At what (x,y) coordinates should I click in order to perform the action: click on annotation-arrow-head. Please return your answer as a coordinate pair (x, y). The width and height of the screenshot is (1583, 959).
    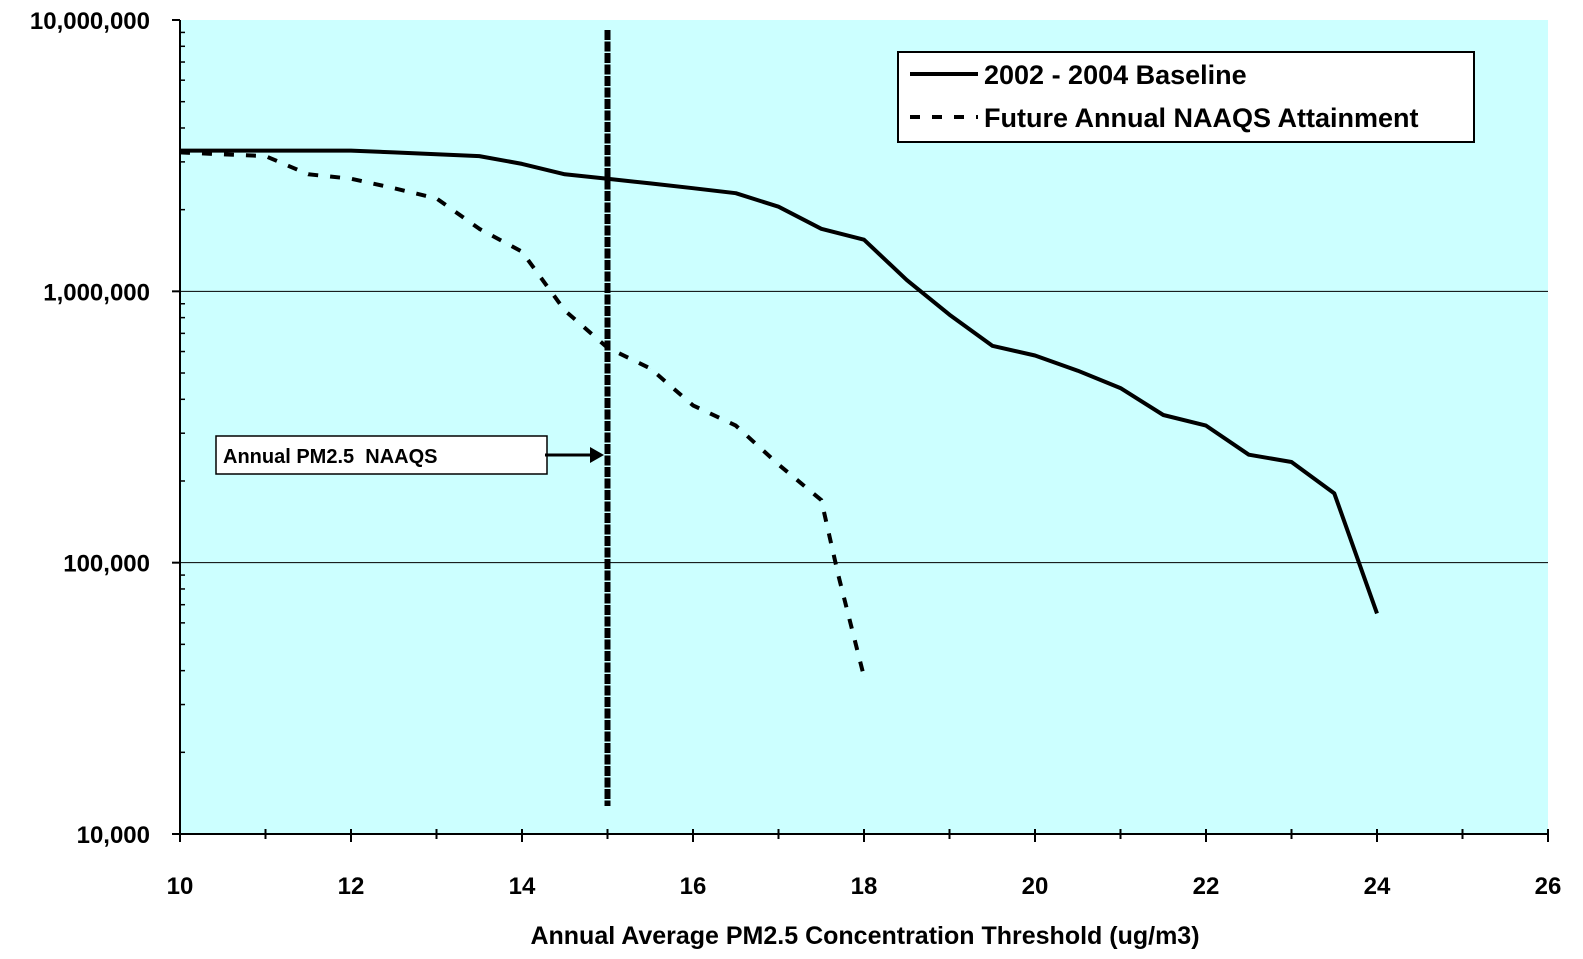
    Looking at the image, I should click on (597, 455).